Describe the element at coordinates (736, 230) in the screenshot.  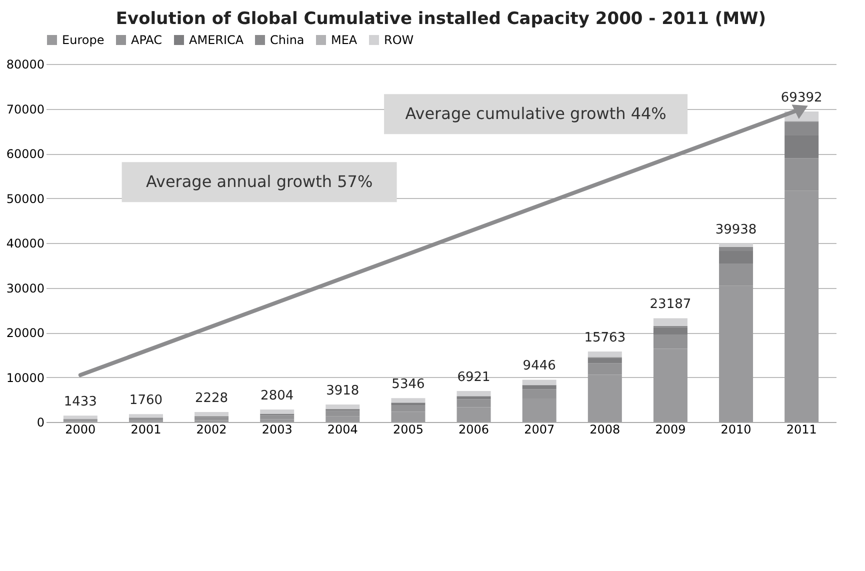
I see `total-label: 39938` at that location.